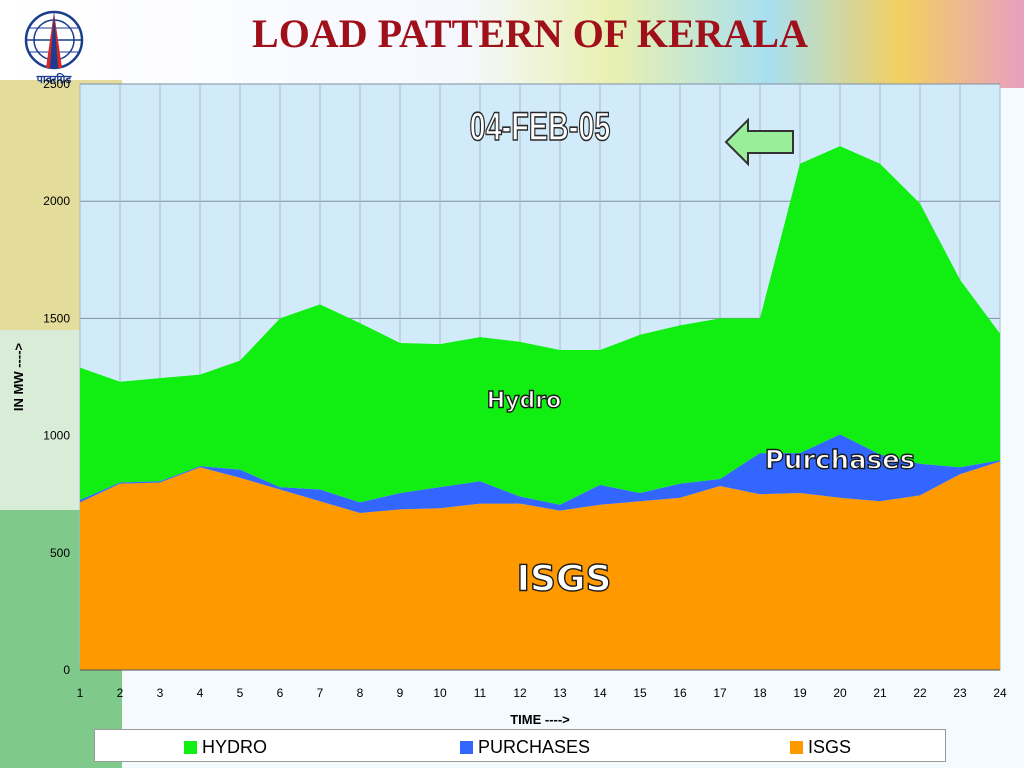  What do you see at coordinates (466, 747) in the screenshot?
I see `legend-swatch-purchases` at bounding box center [466, 747].